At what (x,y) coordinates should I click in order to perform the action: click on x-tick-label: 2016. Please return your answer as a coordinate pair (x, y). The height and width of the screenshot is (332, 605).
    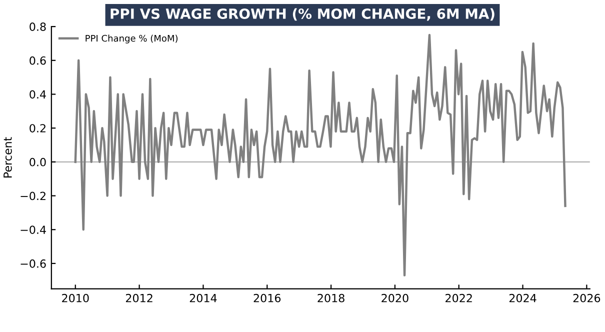
    Looking at the image, I should click on (267, 298).